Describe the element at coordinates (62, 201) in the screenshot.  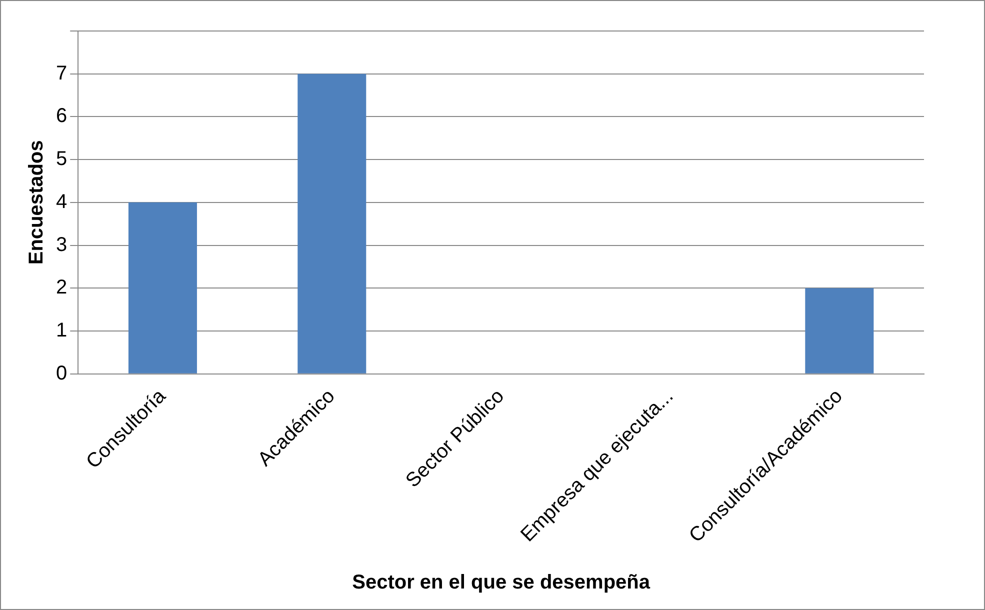
I see `y-tick-label: 4` at that location.